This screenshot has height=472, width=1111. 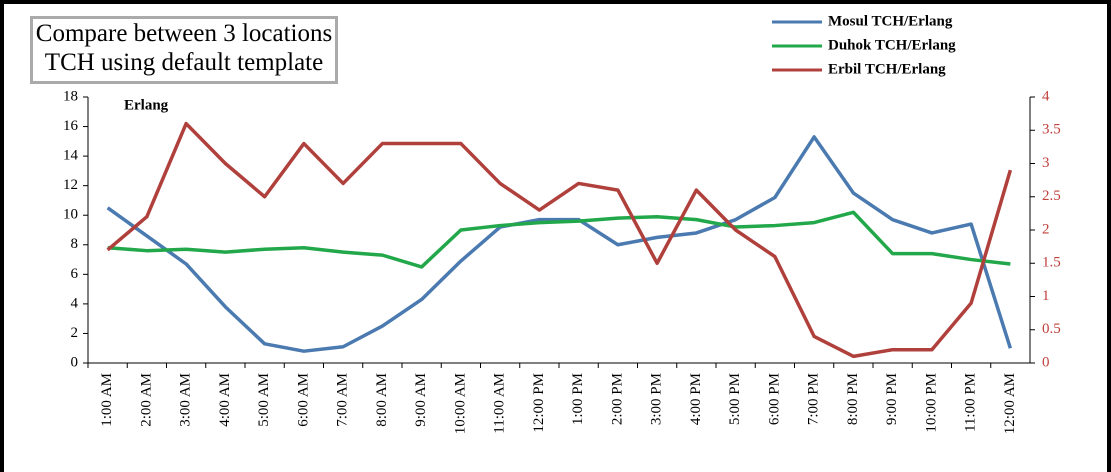 I want to click on legend-label: Duhok TCH/Erlang, so click(x=892, y=45).